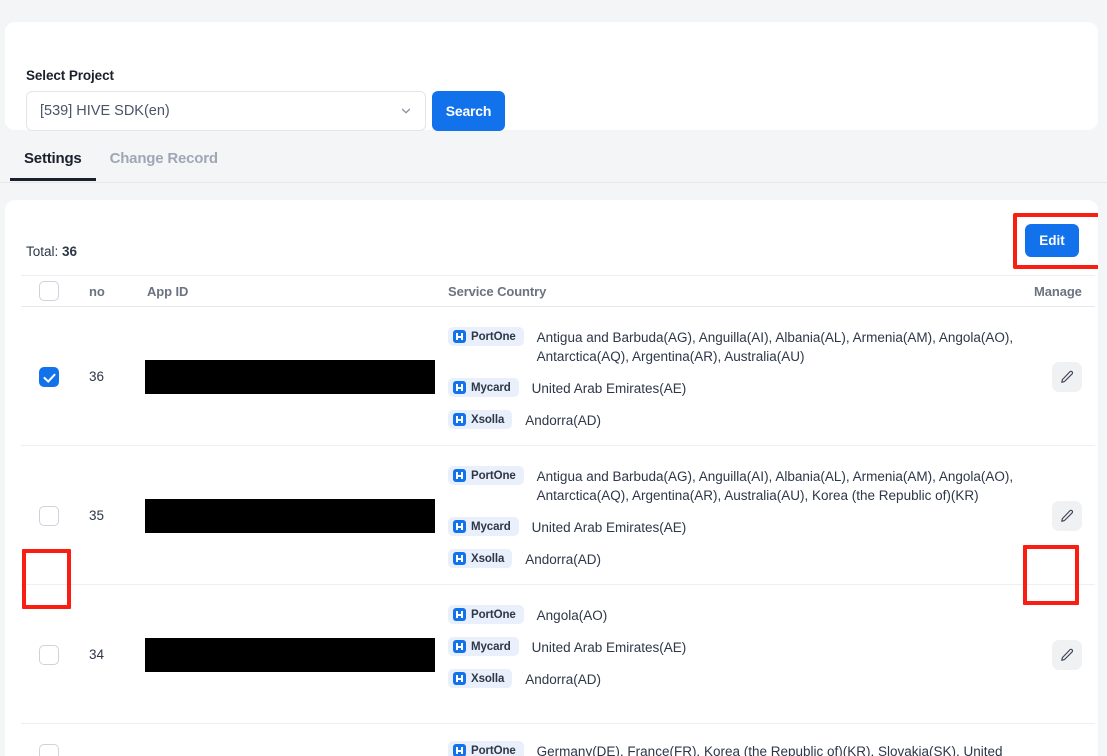  What do you see at coordinates (53, 163) in the screenshot?
I see `tab-settings: Settings` at bounding box center [53, 163].